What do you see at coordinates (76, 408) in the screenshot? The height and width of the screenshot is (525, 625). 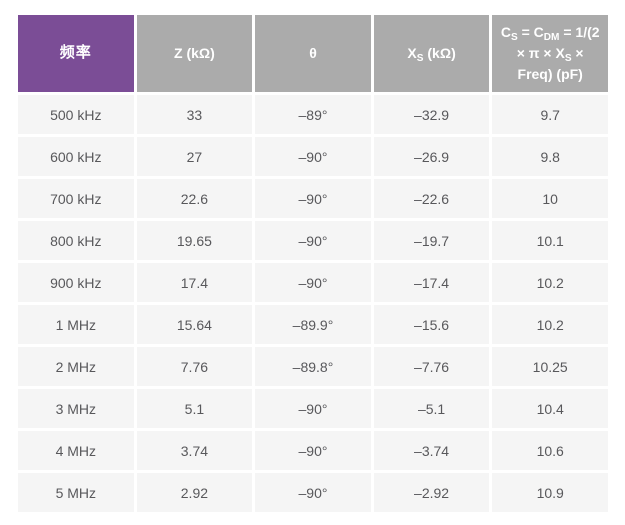 I see `cell-frequency: 3 MHz` at bounding box center [76, 408].